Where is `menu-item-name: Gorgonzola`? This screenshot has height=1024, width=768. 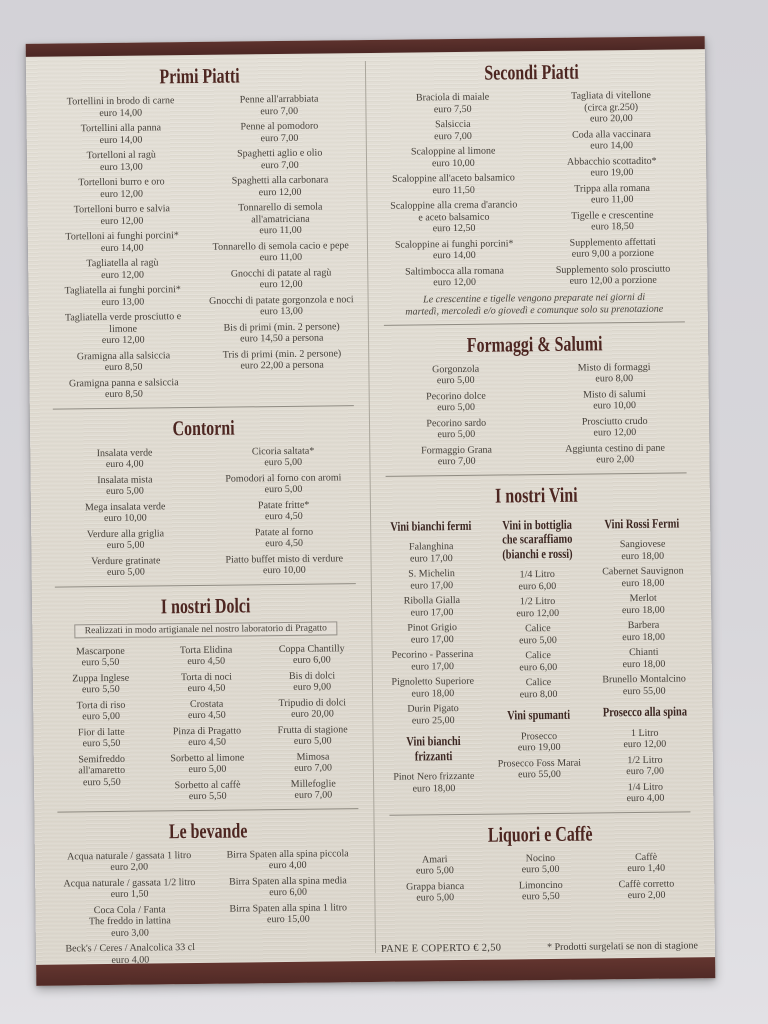
menu-item-name: Gorgonzola is located at coordinates (456, 369).